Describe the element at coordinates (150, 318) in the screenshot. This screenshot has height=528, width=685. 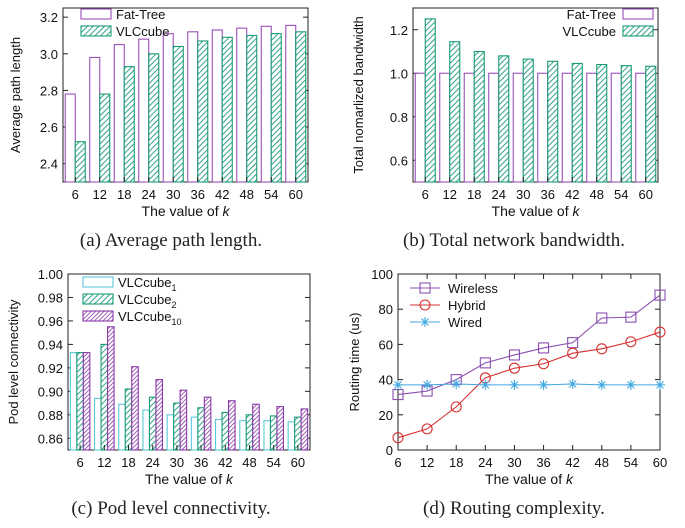
I see `legend-label-2: VLCcube10` at that location.